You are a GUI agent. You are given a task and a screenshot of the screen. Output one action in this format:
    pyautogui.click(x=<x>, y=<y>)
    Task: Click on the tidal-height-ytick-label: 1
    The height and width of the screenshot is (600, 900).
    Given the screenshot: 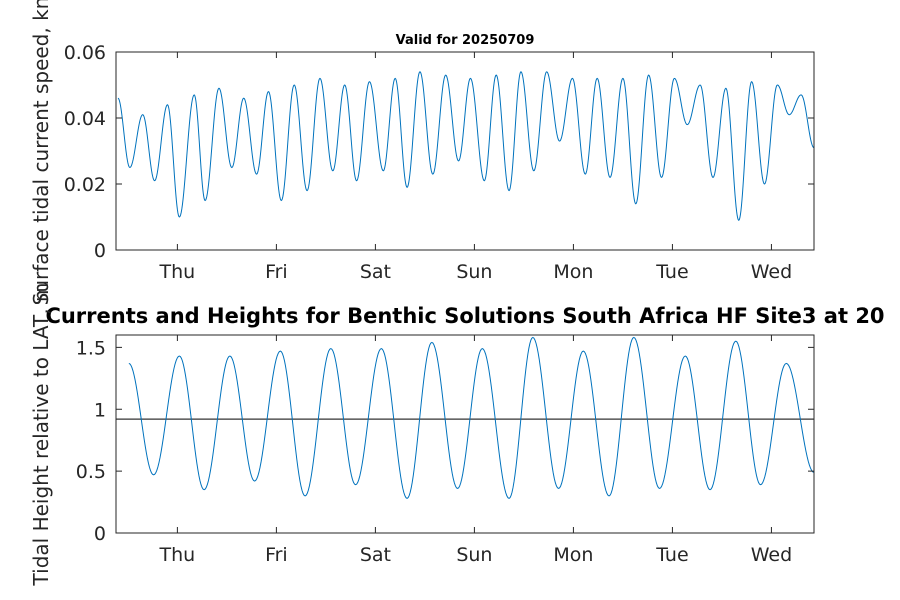 What is the action you would take?
    pyautogui.click(x=100, y=410)
    